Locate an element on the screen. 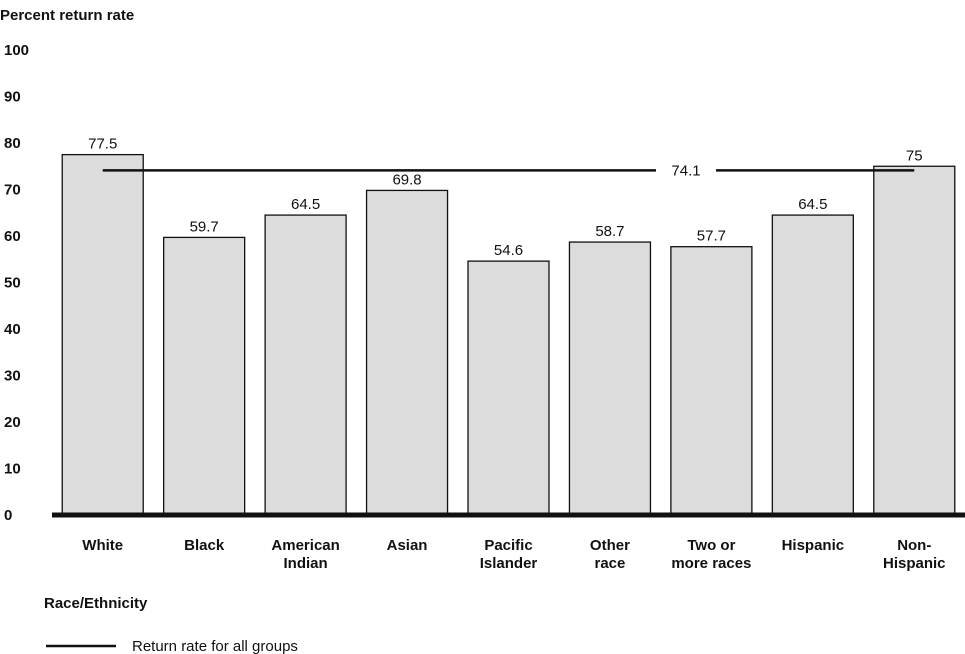  x-tick-label-line: Two or is located at coordinates (711, 545).